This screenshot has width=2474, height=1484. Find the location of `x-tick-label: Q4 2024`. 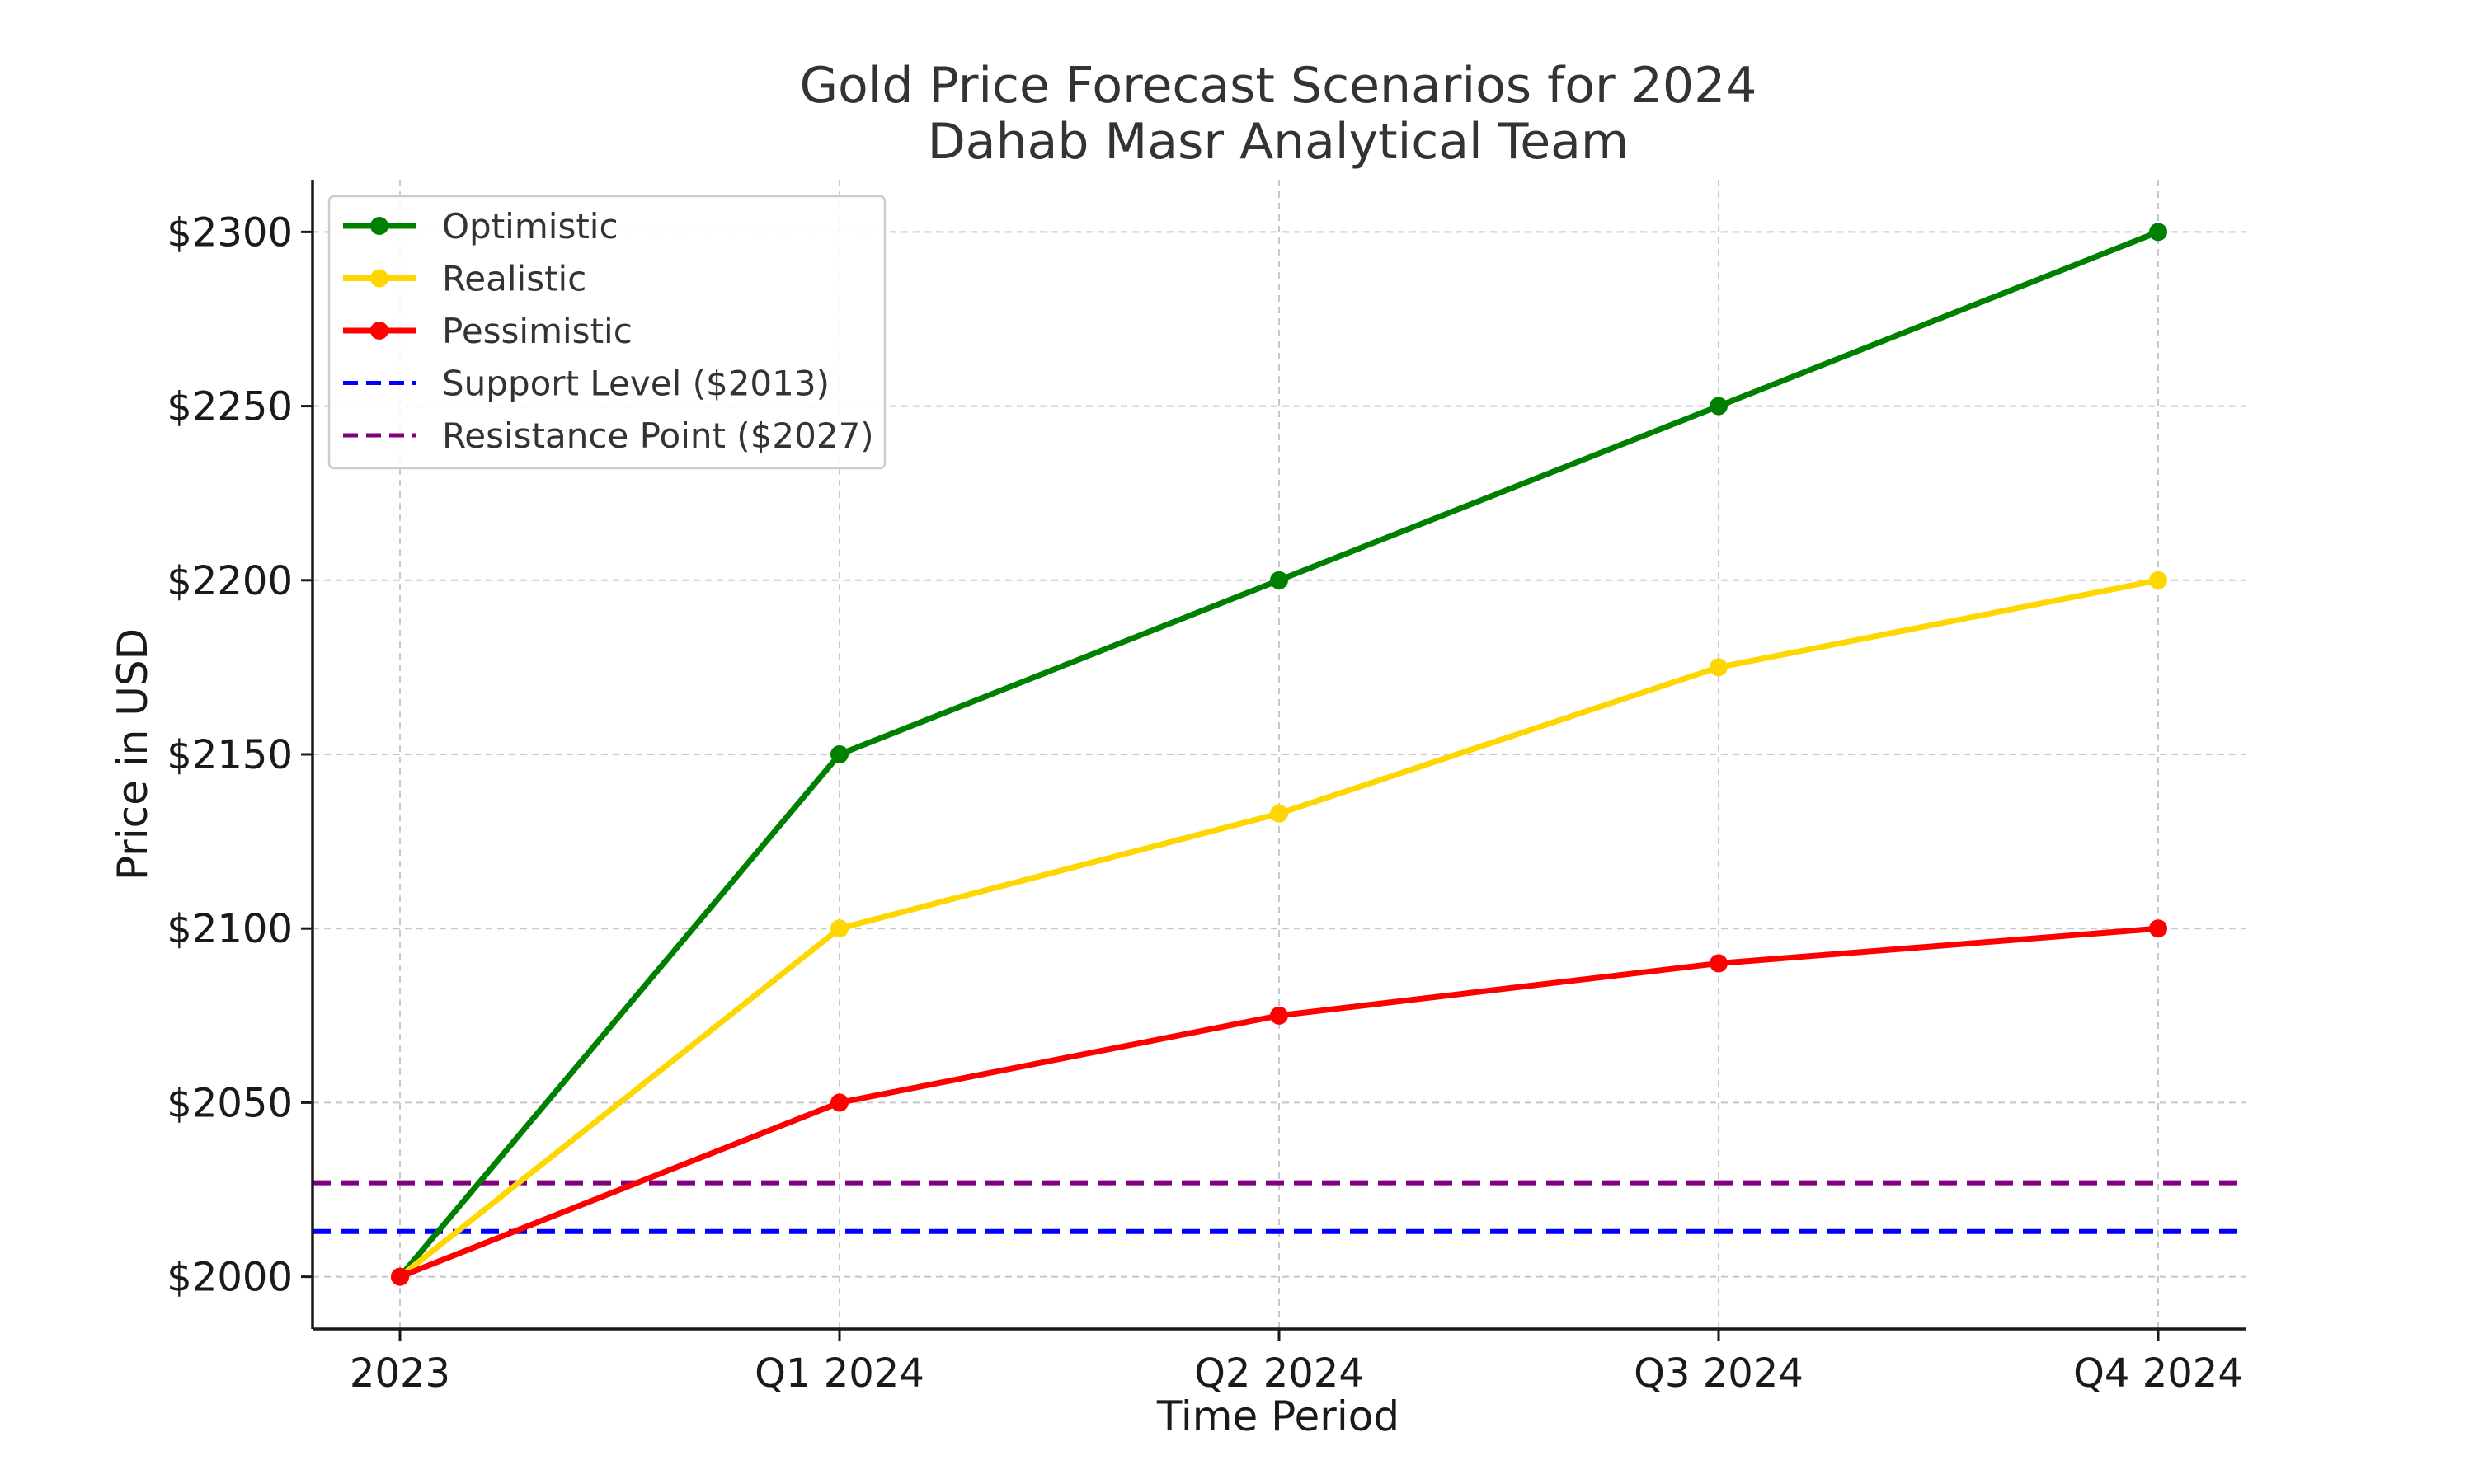

x-tick-label: Q4 2024 is located at coordinates (2158, 1373).